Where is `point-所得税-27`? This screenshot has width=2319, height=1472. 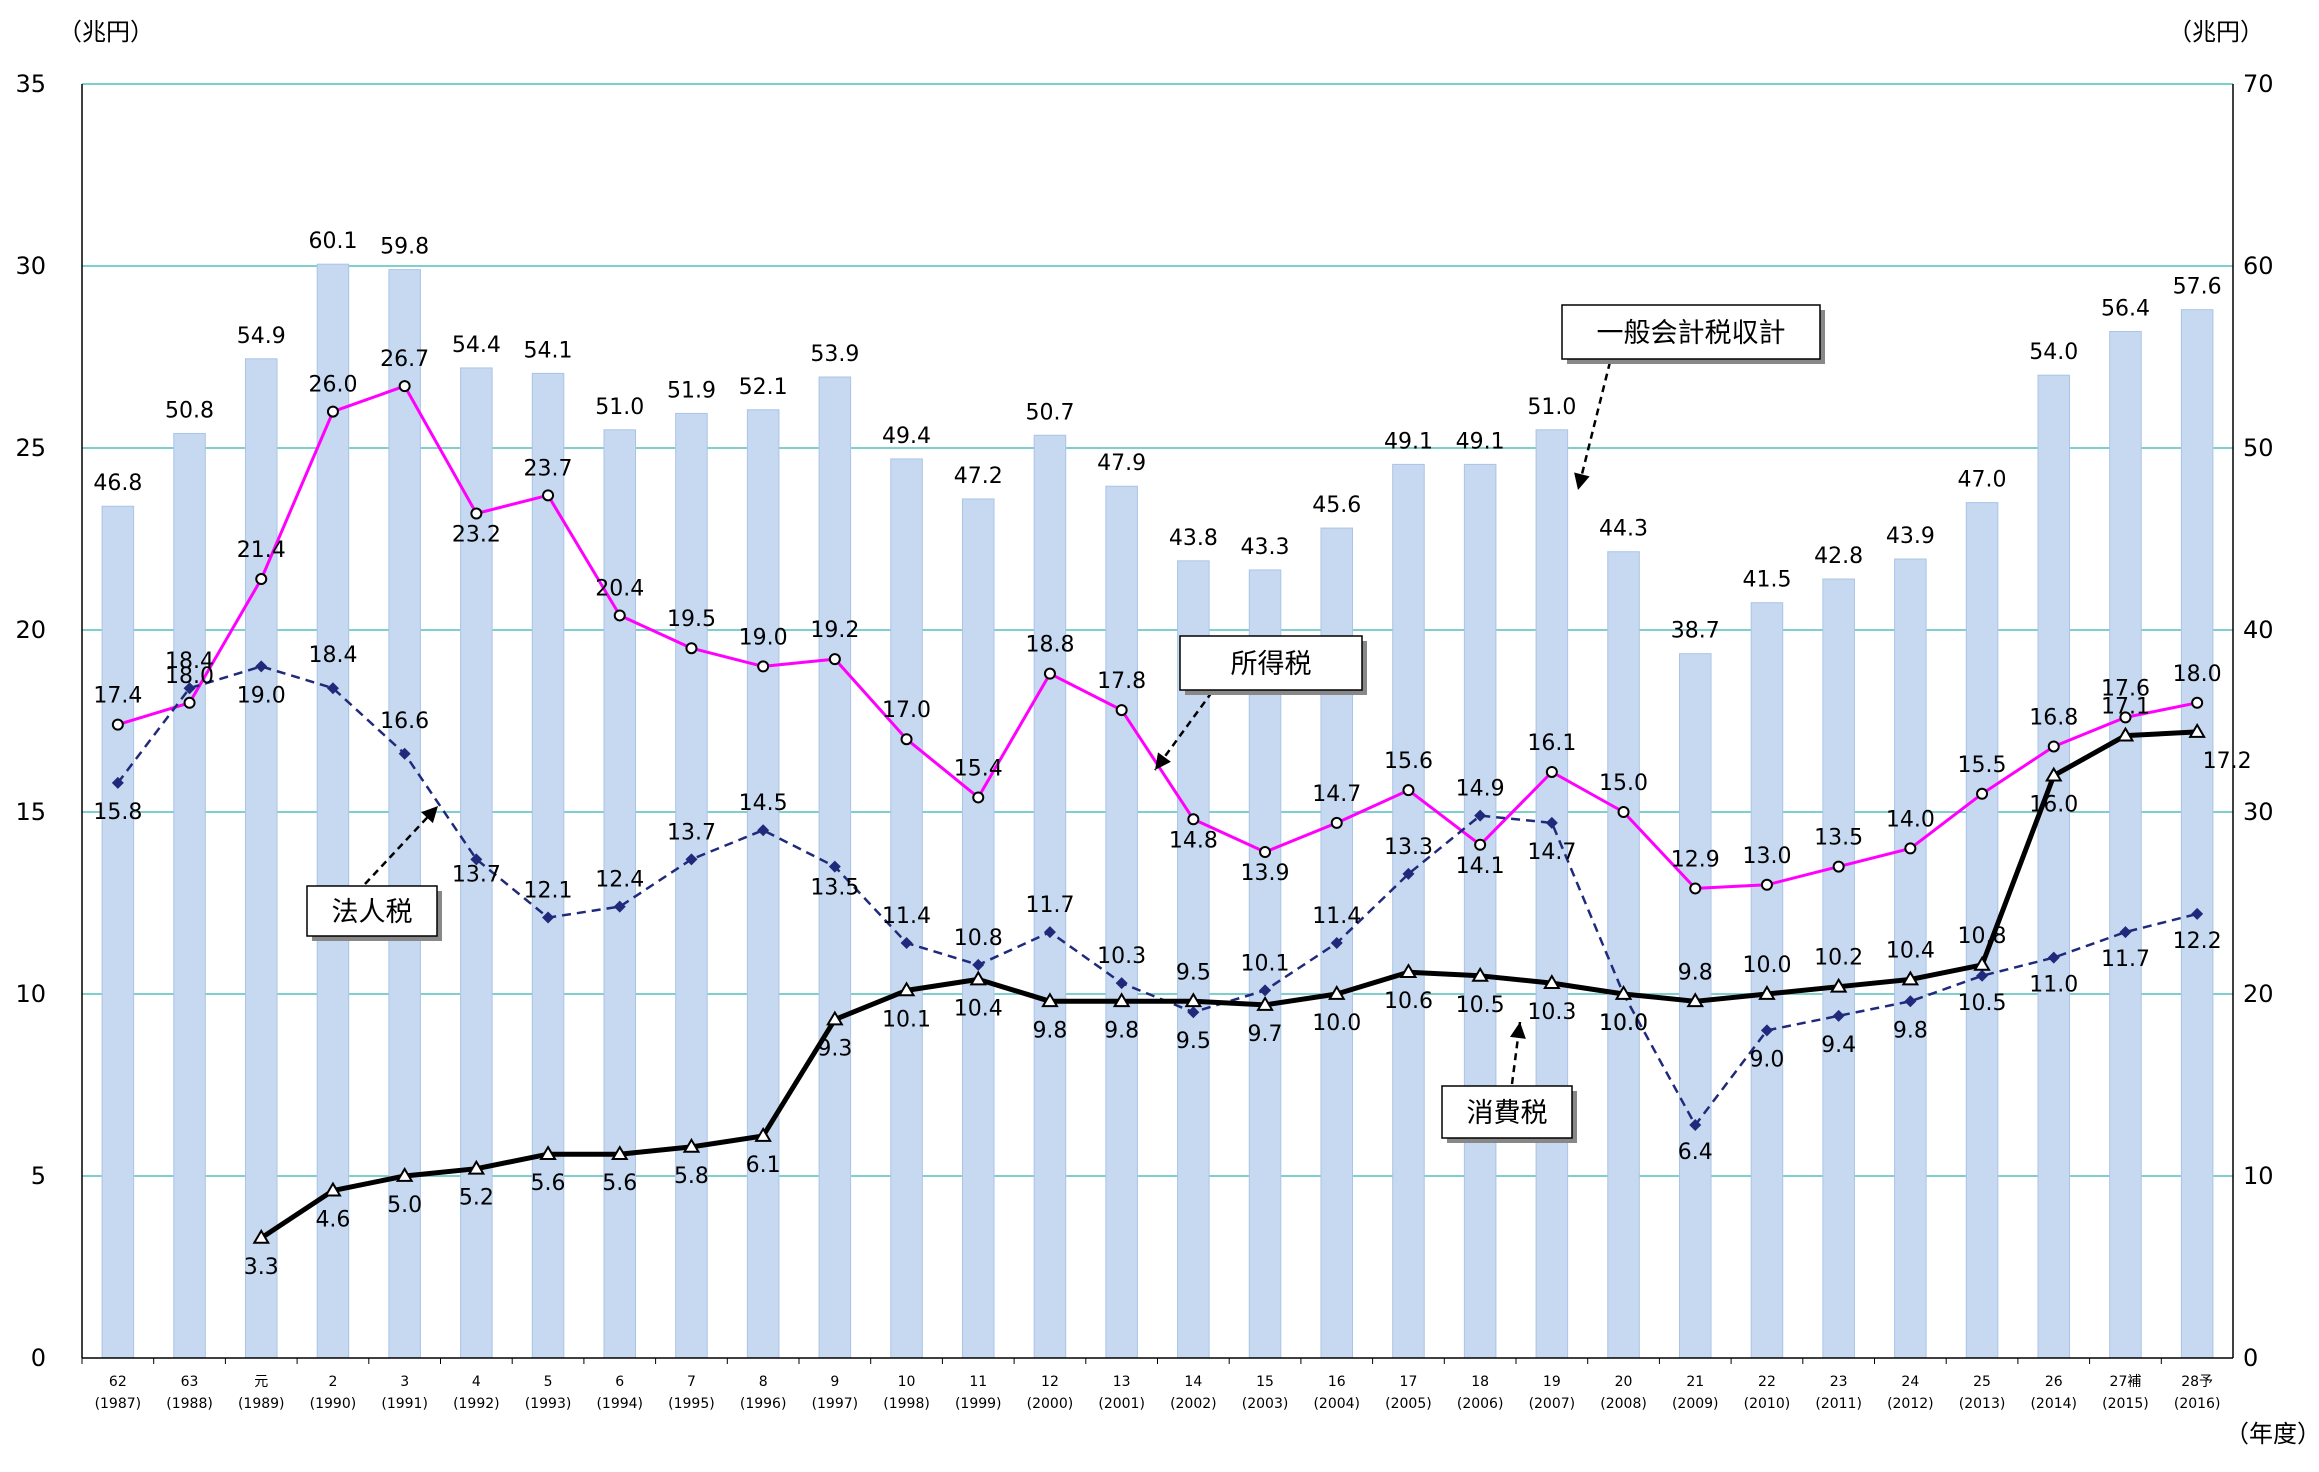 point-所得税-27 is located at coordinates (2053, 746).